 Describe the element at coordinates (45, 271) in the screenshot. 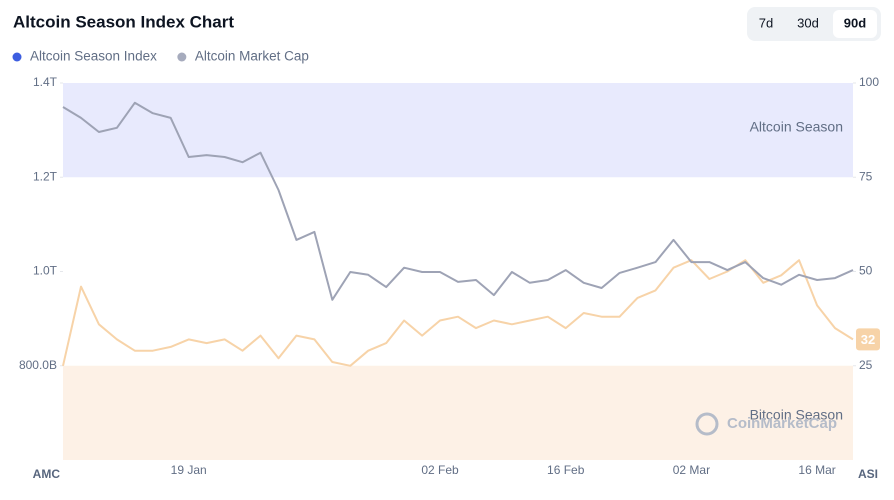

I see `y-tick-label: 1.0T` at that location.